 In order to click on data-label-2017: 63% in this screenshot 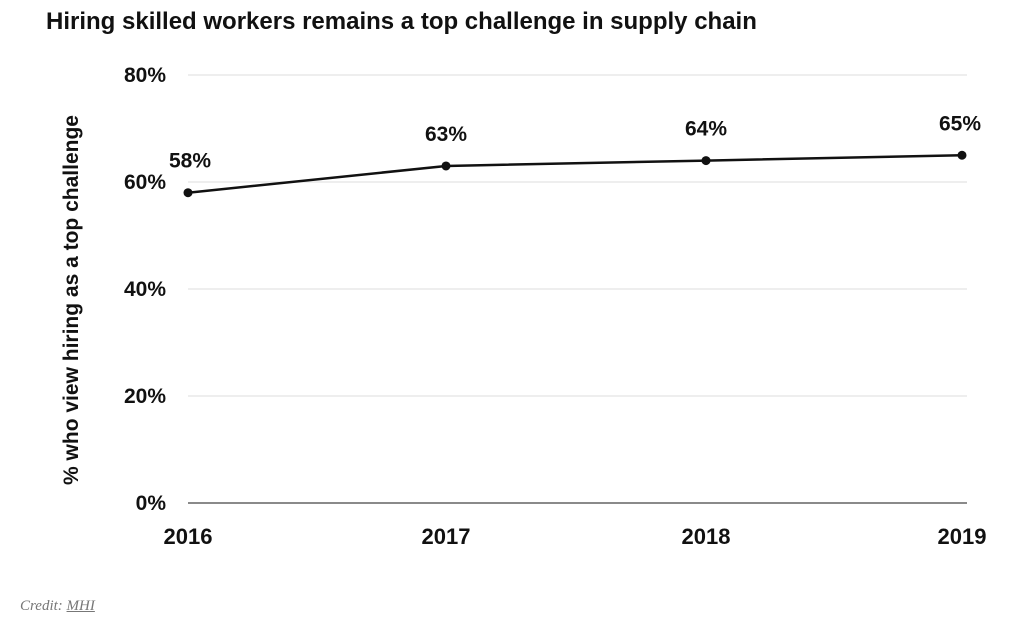, I will do `click(446, 134)`.